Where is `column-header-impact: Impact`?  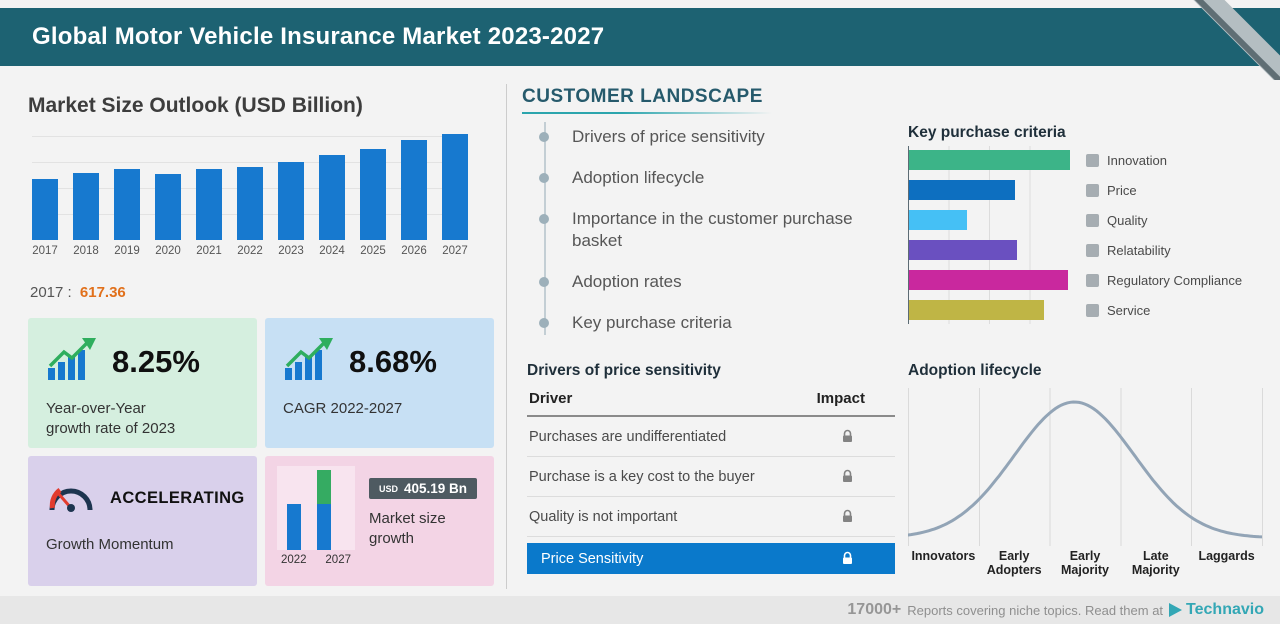 column-header-impact: Impact is located at coordinates (840, 398).